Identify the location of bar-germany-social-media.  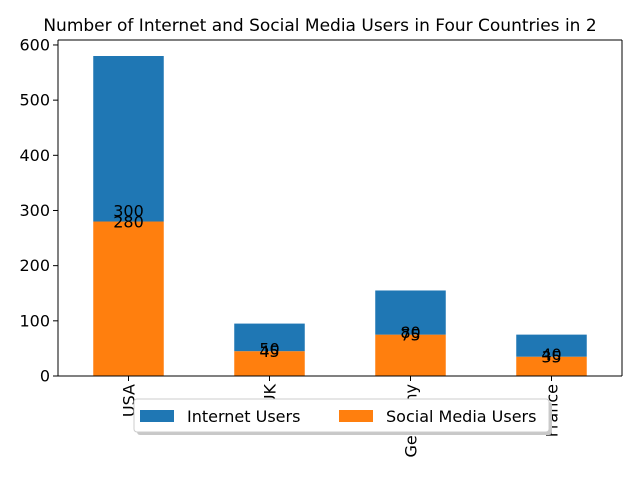
(410, 355).